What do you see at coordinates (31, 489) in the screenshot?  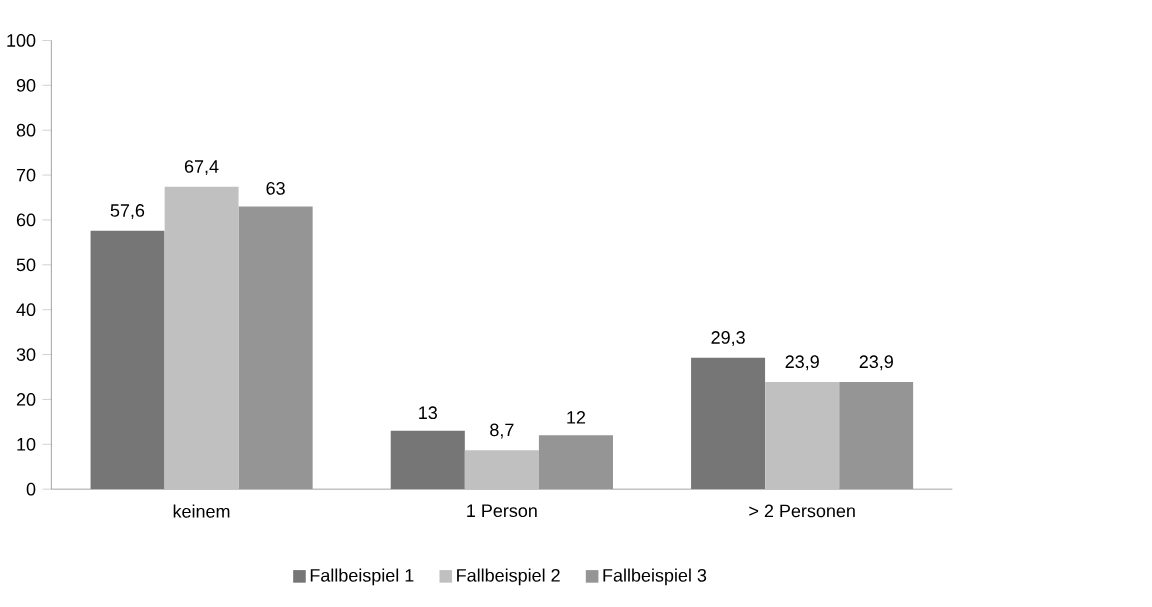 I see `y-tick-label: 0` at bounding box center [31, 489].